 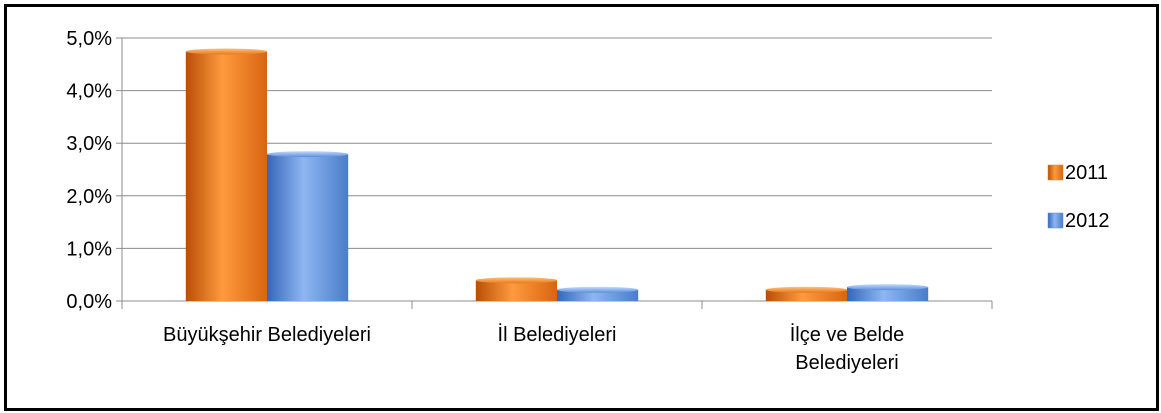 I want to click on y-tick-label: 3,0%, so click(x=89, y=144).